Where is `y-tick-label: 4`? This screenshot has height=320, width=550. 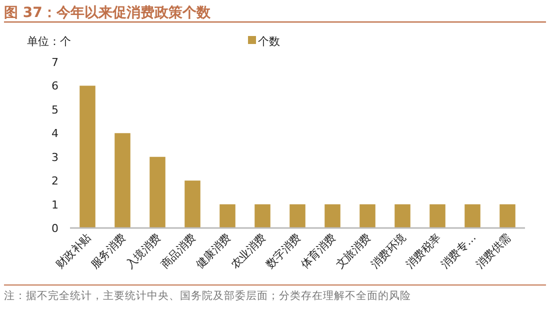 y-tick-label: 4 is located at coordinates (55, 133).